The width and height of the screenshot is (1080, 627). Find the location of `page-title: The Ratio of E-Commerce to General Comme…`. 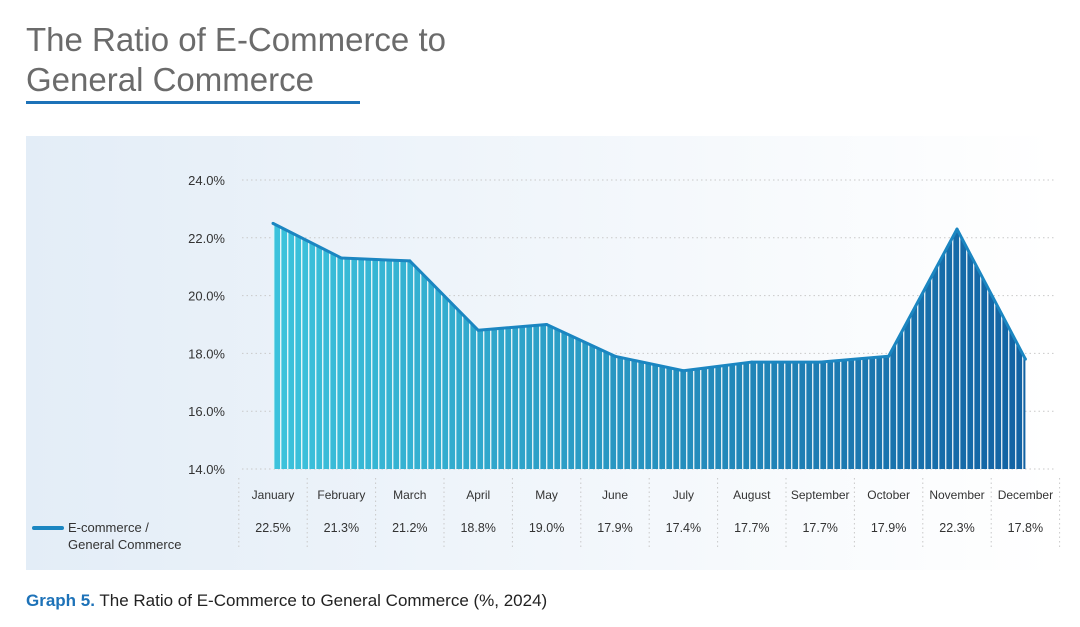

page-title: The Ratio of E-Commerce to General Comme… is located at coordinates (236, 59).